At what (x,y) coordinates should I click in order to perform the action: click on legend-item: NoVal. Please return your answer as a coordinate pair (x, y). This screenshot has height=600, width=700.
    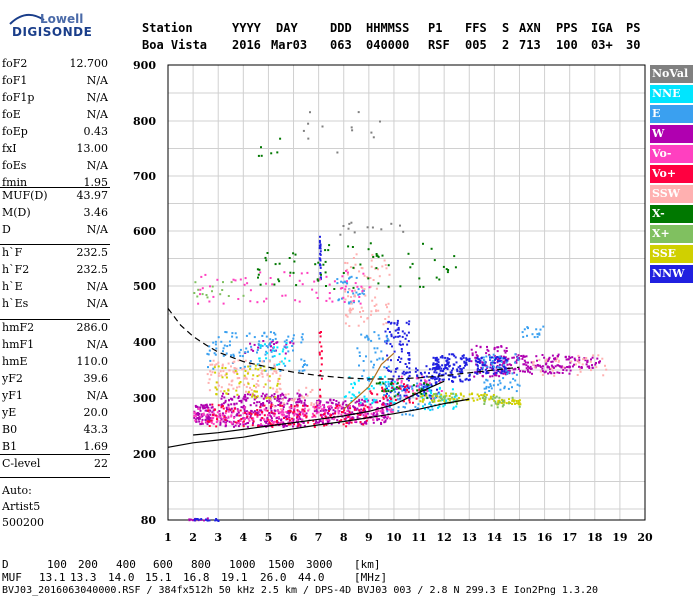
    Looking at the image, I should click on (671, 74).